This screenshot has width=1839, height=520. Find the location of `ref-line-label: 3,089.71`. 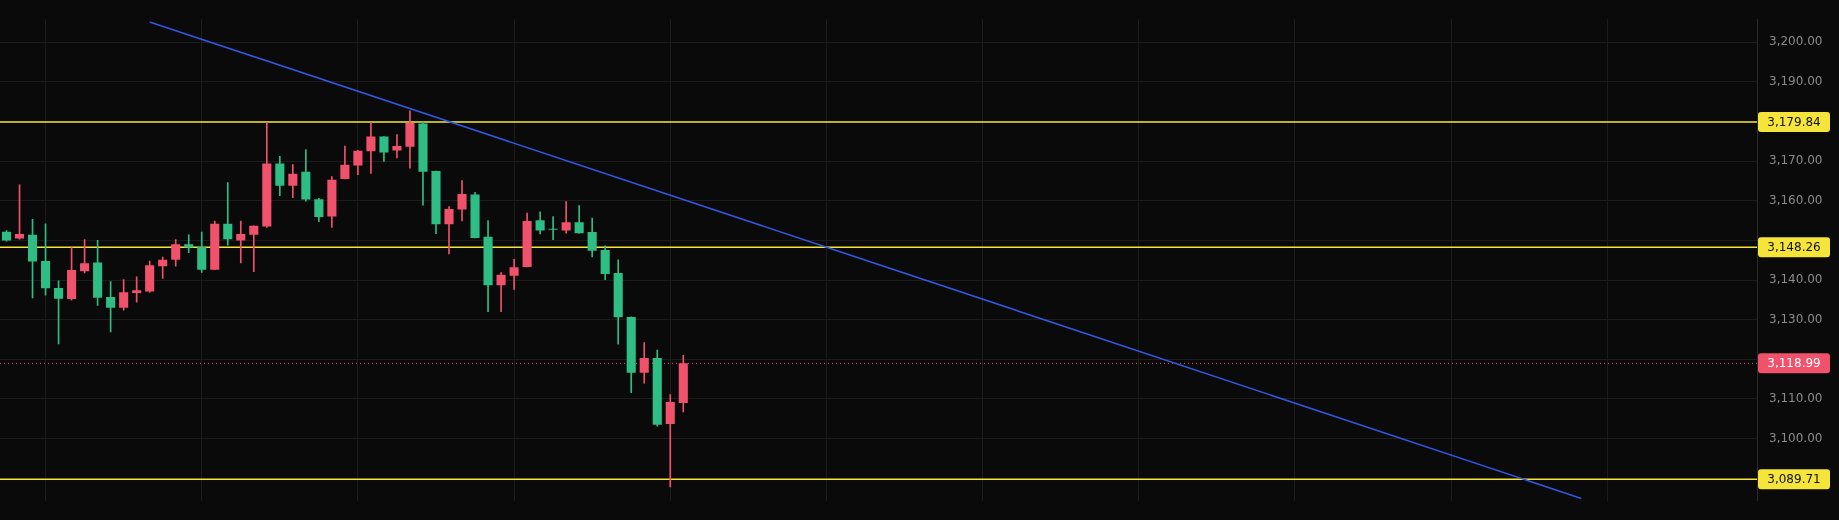

ref-line-label: 3,089.71 is located at coordinates (1794, 479).